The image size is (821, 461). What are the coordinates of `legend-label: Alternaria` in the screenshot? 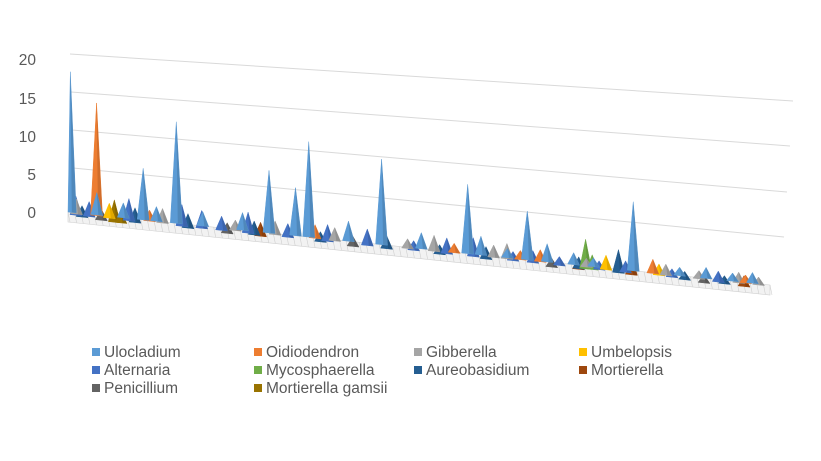 It's located at (137, 370).